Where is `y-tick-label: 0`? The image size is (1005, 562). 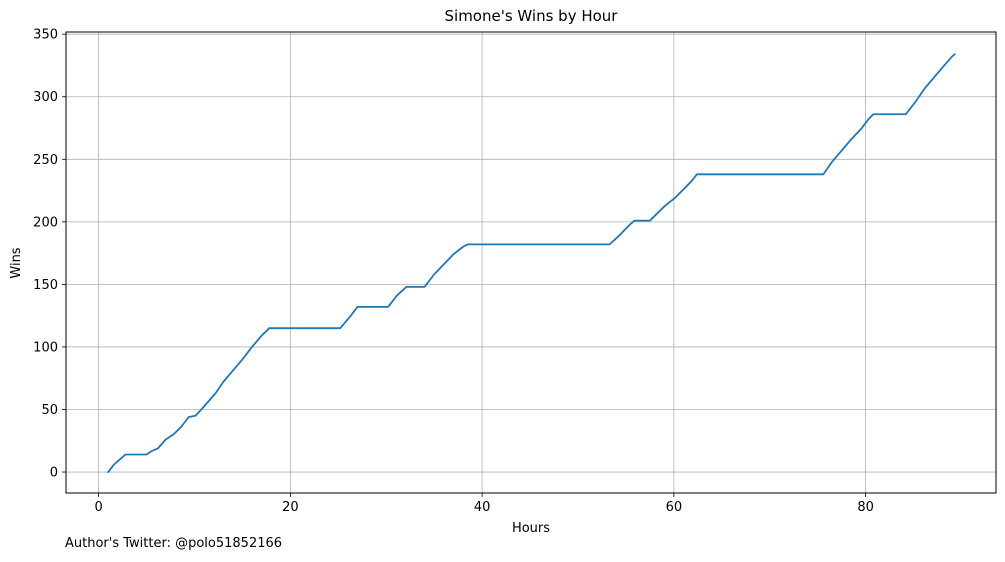
y-tick-label: 0 is located at coordinates (54, 473).